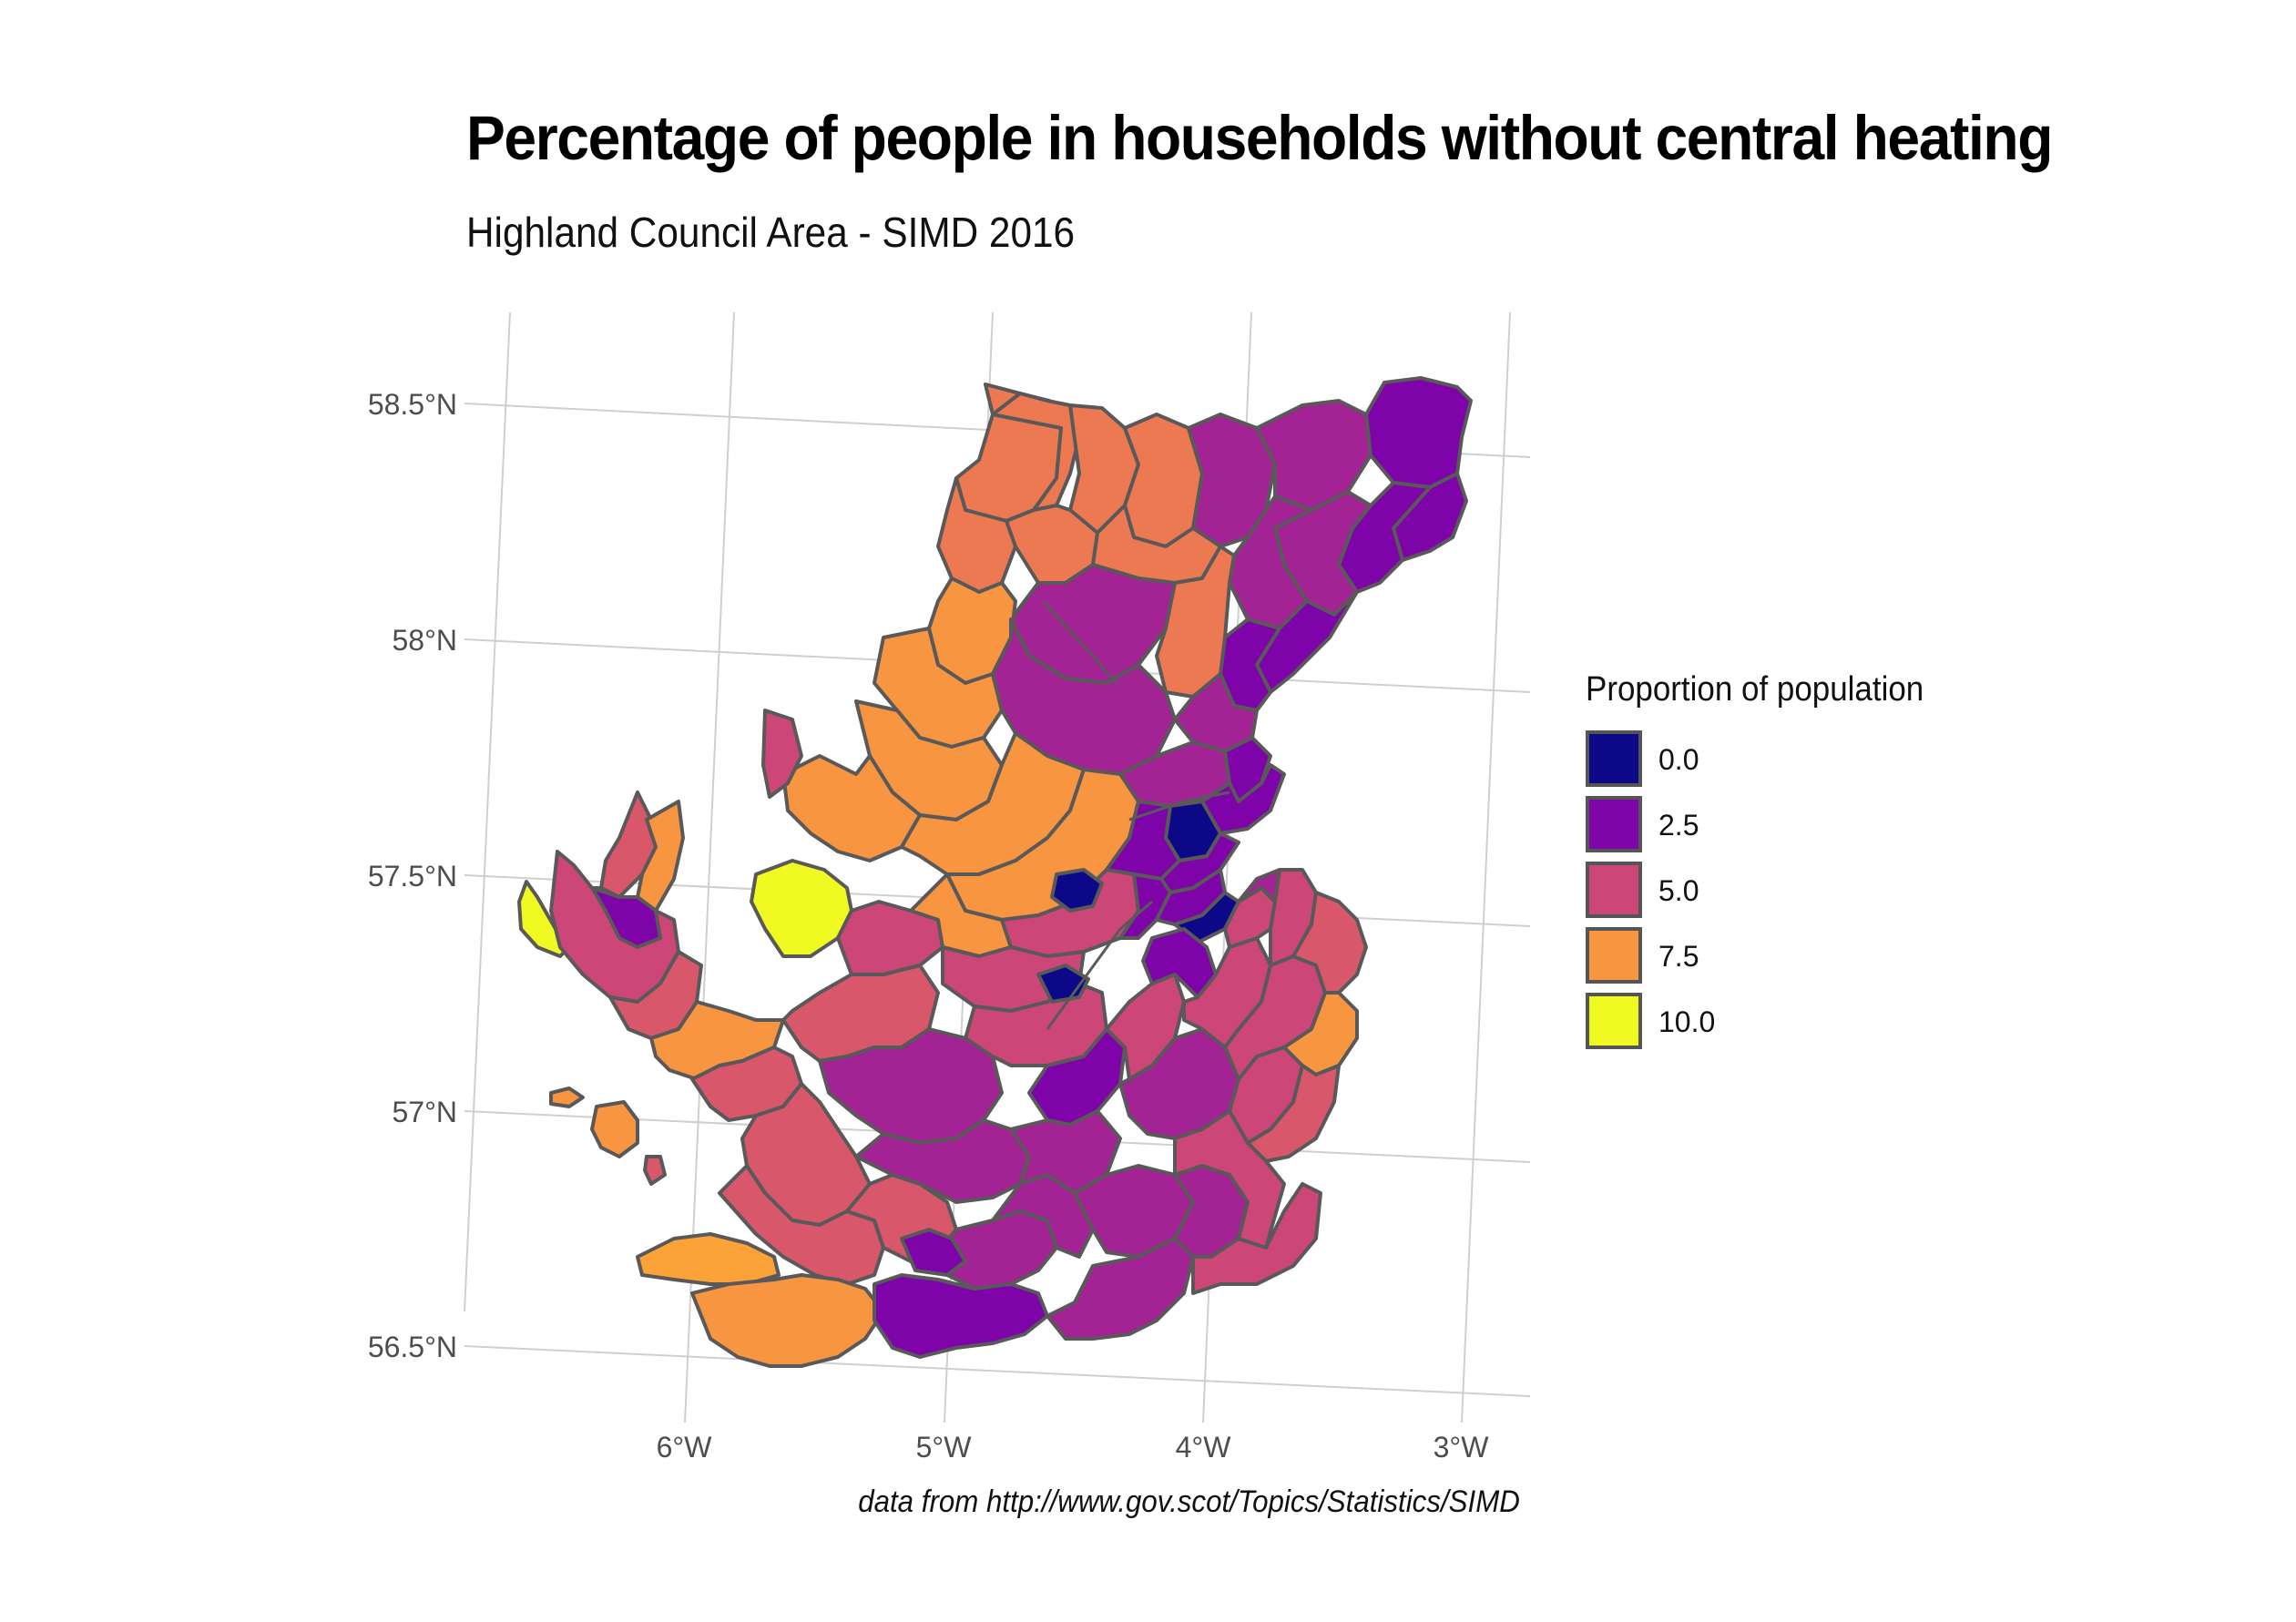 This screenshot has width=2296, height=1622. I want to click on region-canna, so click(567, 1097).